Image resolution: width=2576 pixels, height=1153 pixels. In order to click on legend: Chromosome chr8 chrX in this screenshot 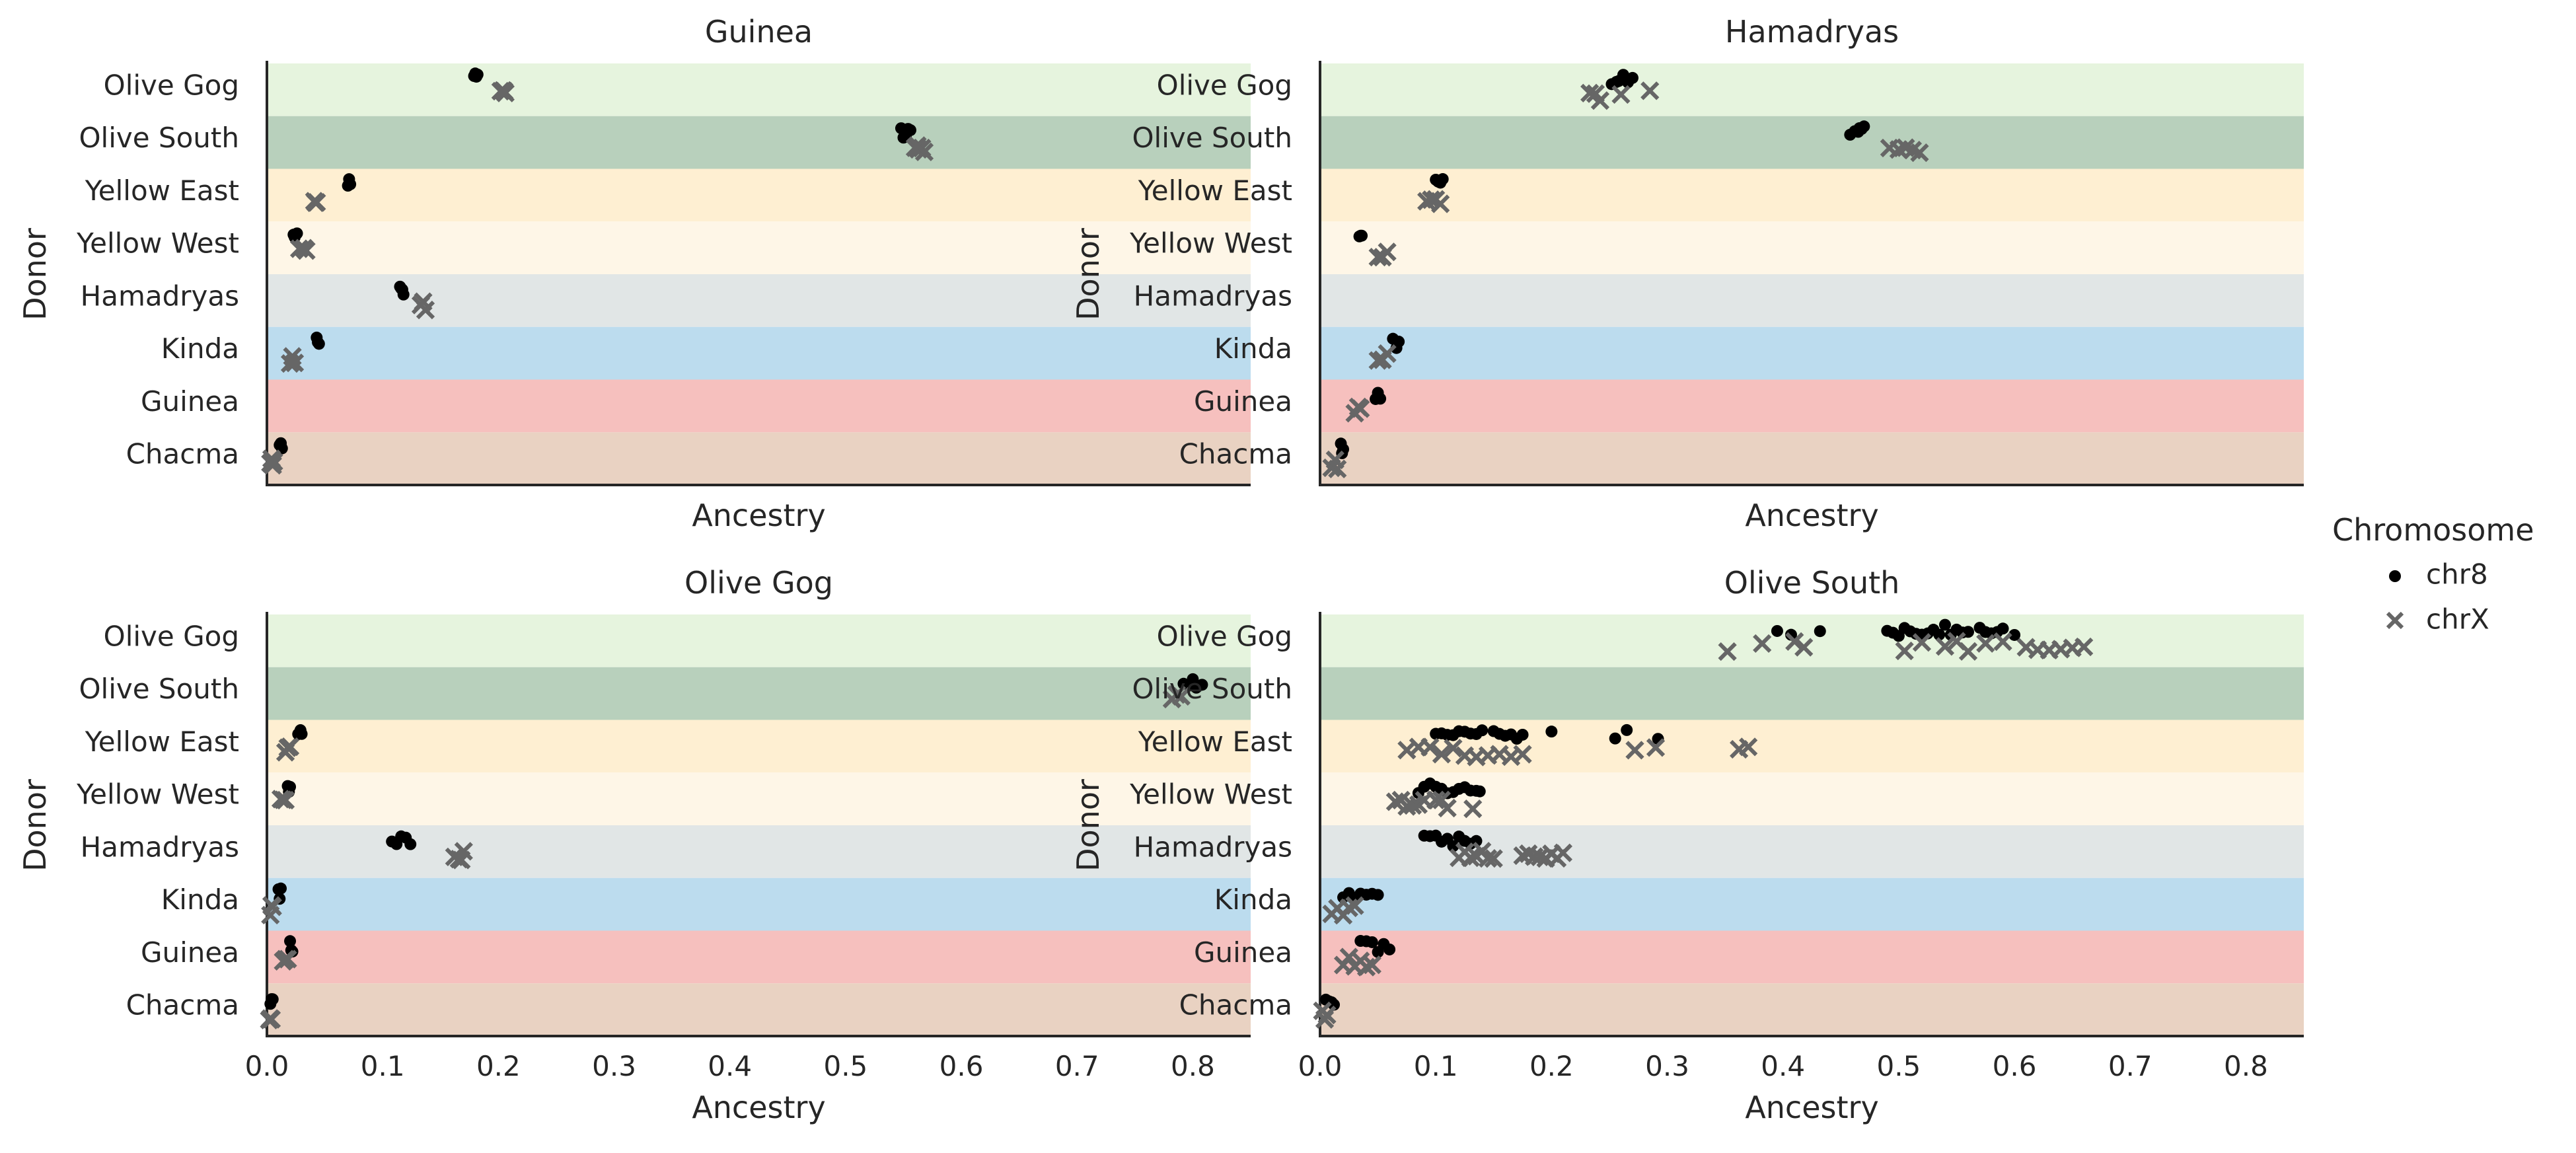, I will do `click(2433, 574)`.